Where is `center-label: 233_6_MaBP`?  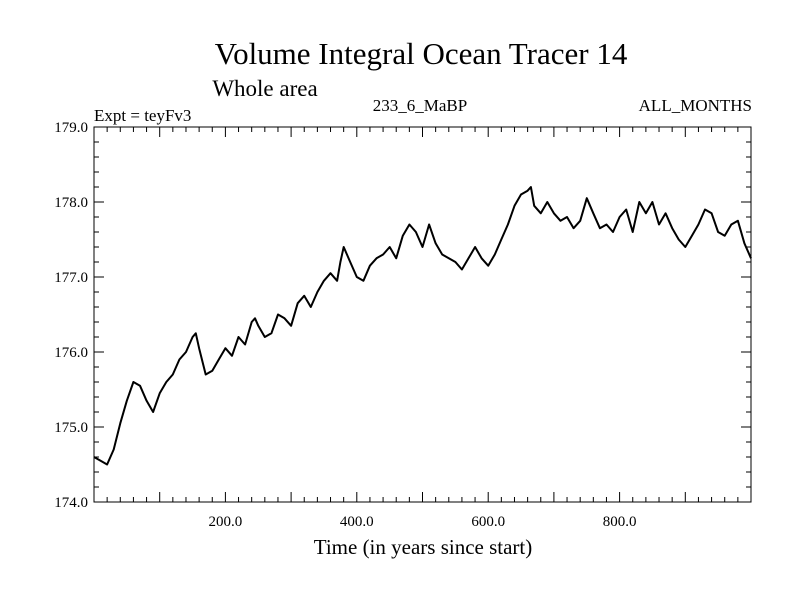
center-label: 233_6_MaBP is located at coordinates (420, 105).